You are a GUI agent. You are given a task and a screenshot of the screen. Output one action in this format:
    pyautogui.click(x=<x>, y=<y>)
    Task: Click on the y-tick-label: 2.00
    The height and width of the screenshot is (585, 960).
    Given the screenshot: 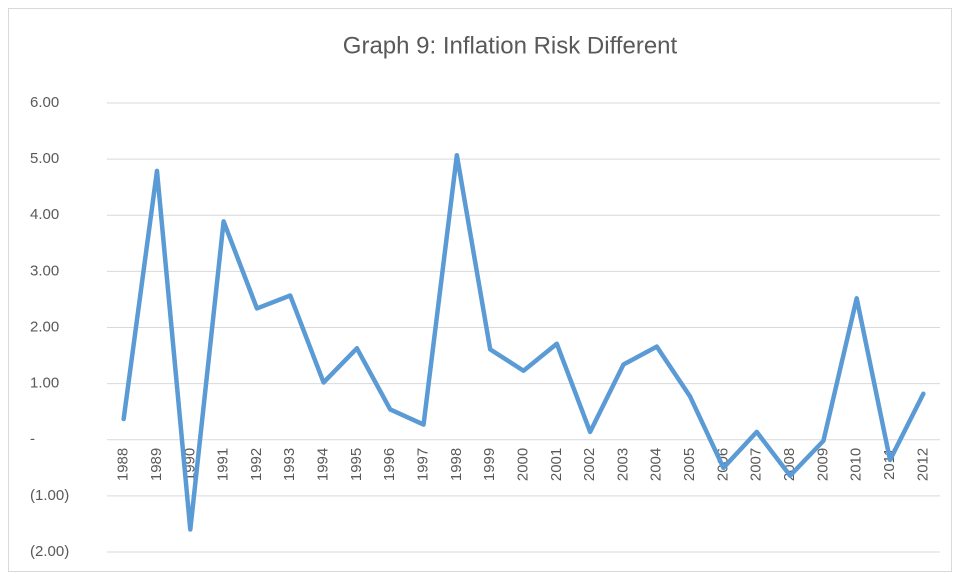 What is the action you would take?
    pyautogui.click(x=44, y=326)
    